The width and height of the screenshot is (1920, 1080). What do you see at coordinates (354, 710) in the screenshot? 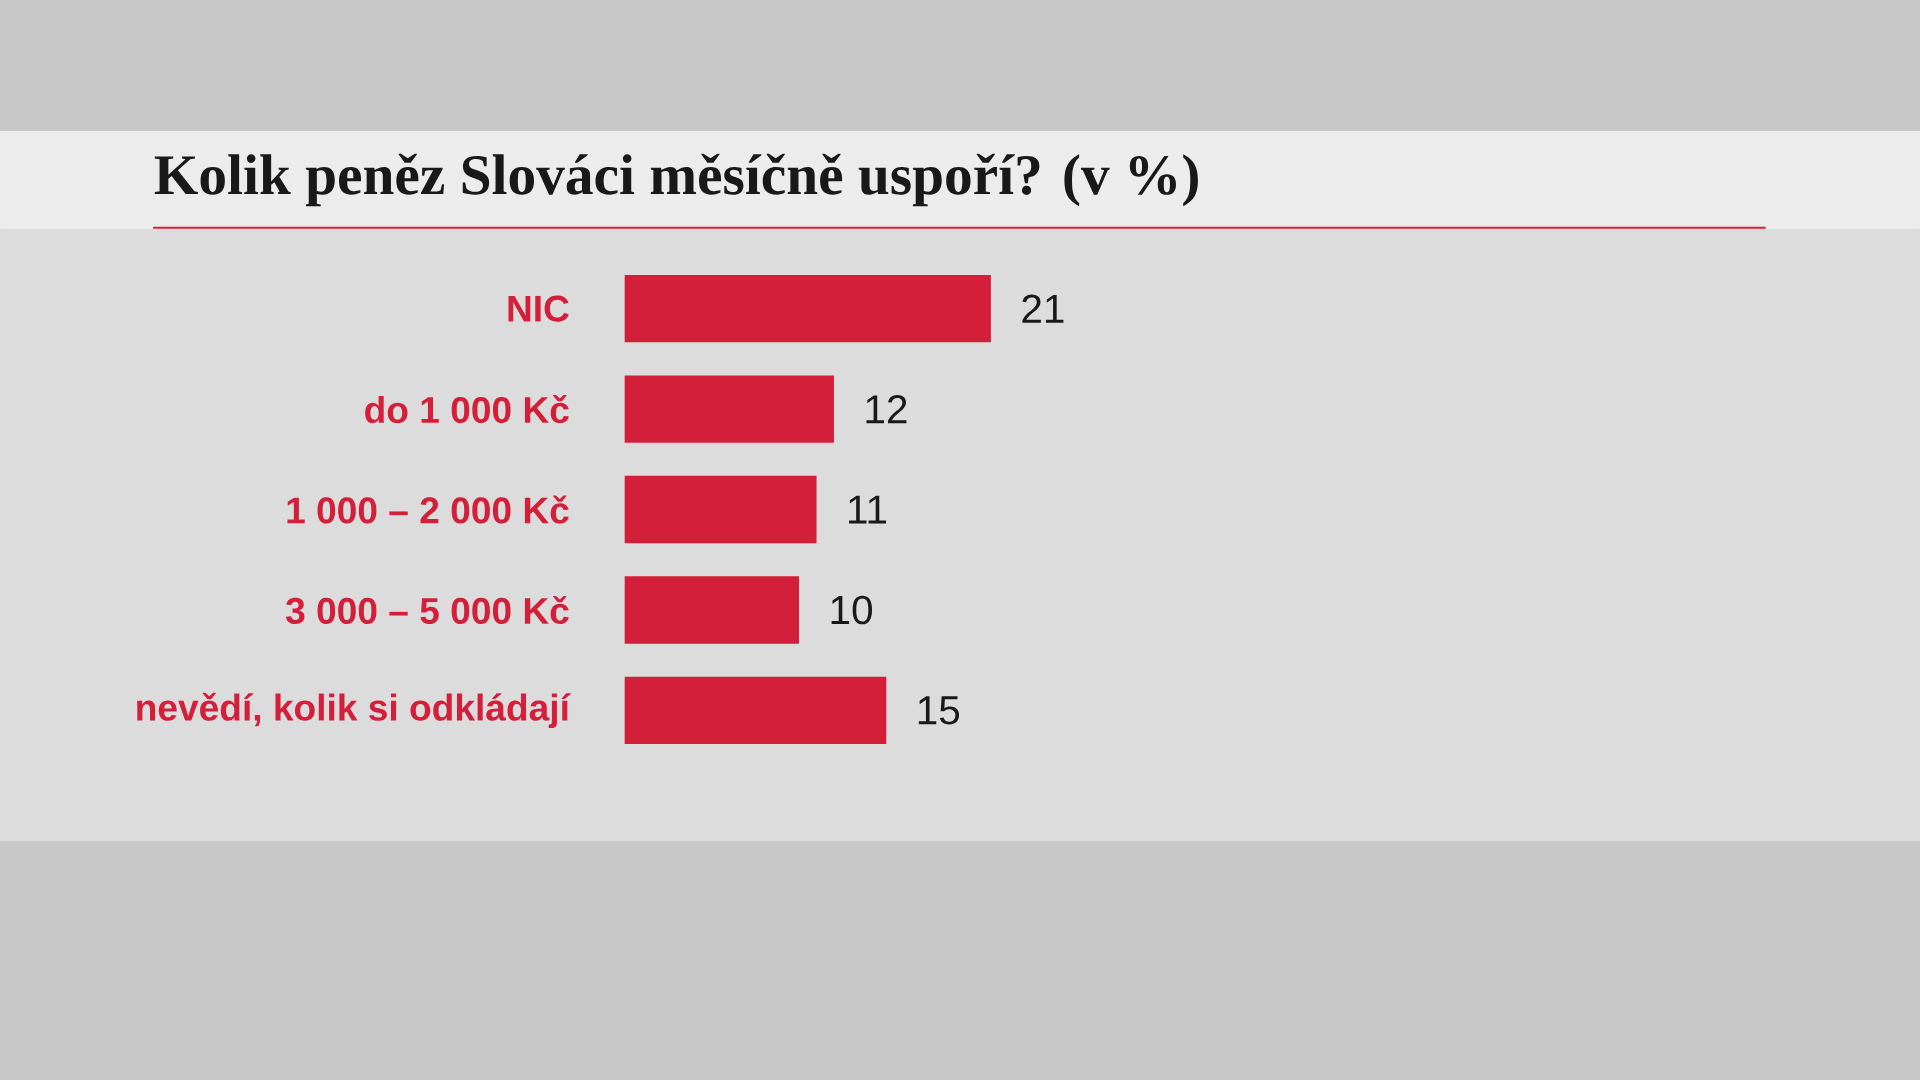
I see `y-tick-label: nevědí, kolik si odkládají` at bounding box center [354, 710].